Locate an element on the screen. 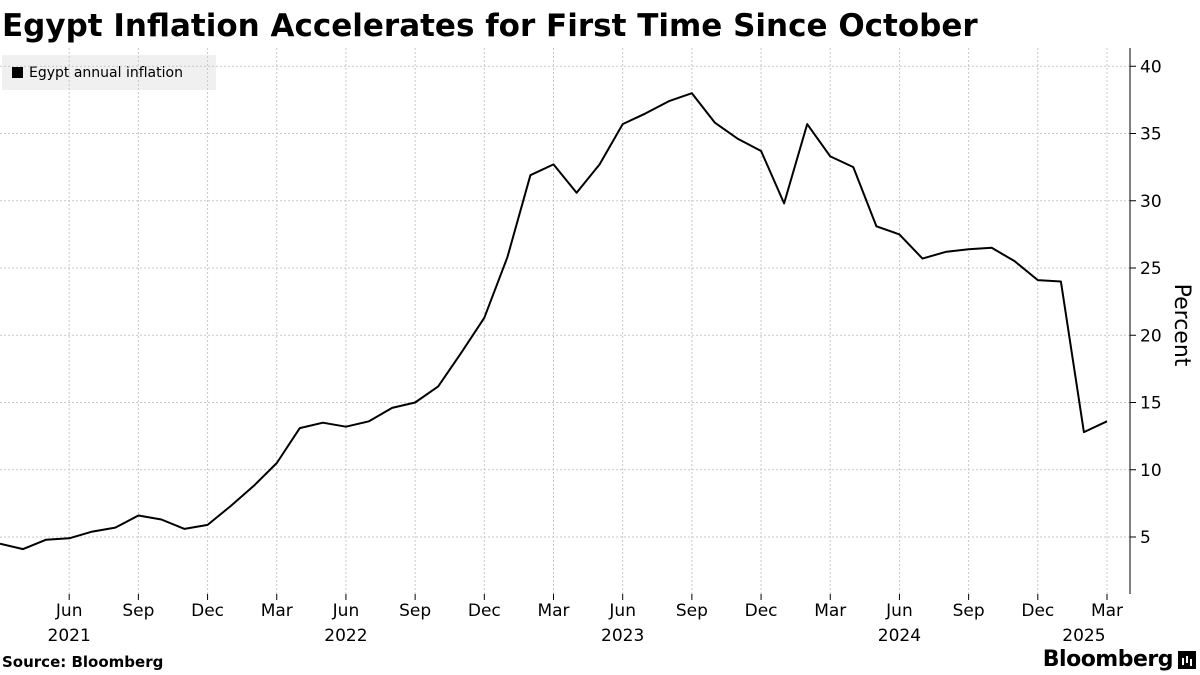  source-note: Source: Bloomberg is located at coordinates (83, 662).